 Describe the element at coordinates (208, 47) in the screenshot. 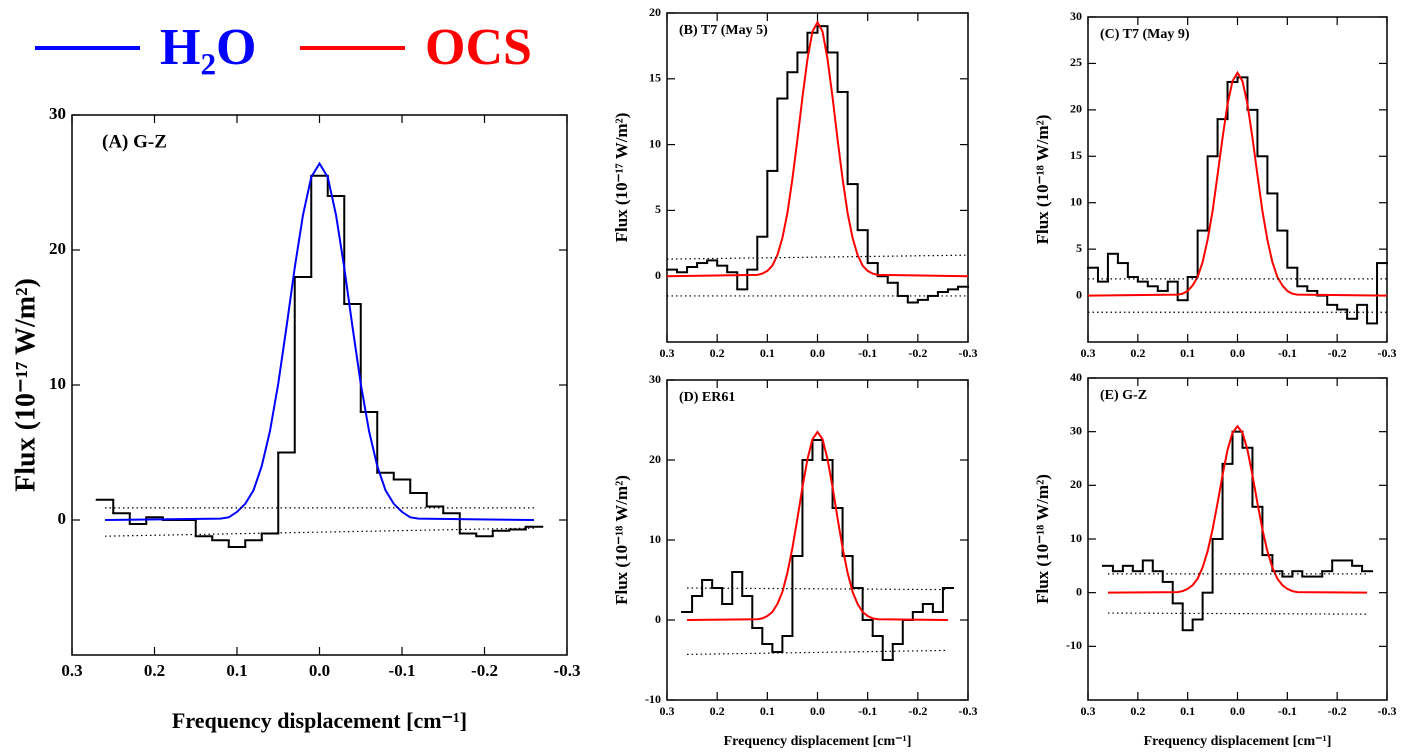

I see `legend-label: H₂O` at that location.